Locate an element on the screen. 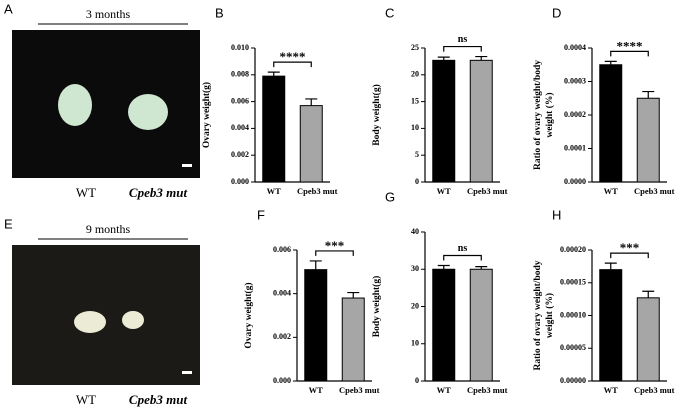 The height and width of the screenshot is (410, 685). y-tick-label: 0 is located at coordinates (417, 181).